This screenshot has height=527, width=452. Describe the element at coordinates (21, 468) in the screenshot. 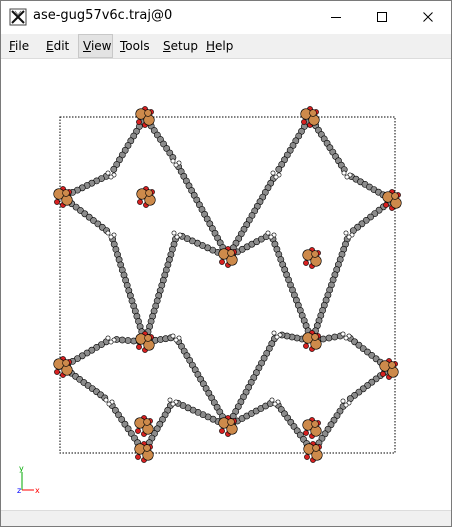

I see `y-axis-label: y` at that location.